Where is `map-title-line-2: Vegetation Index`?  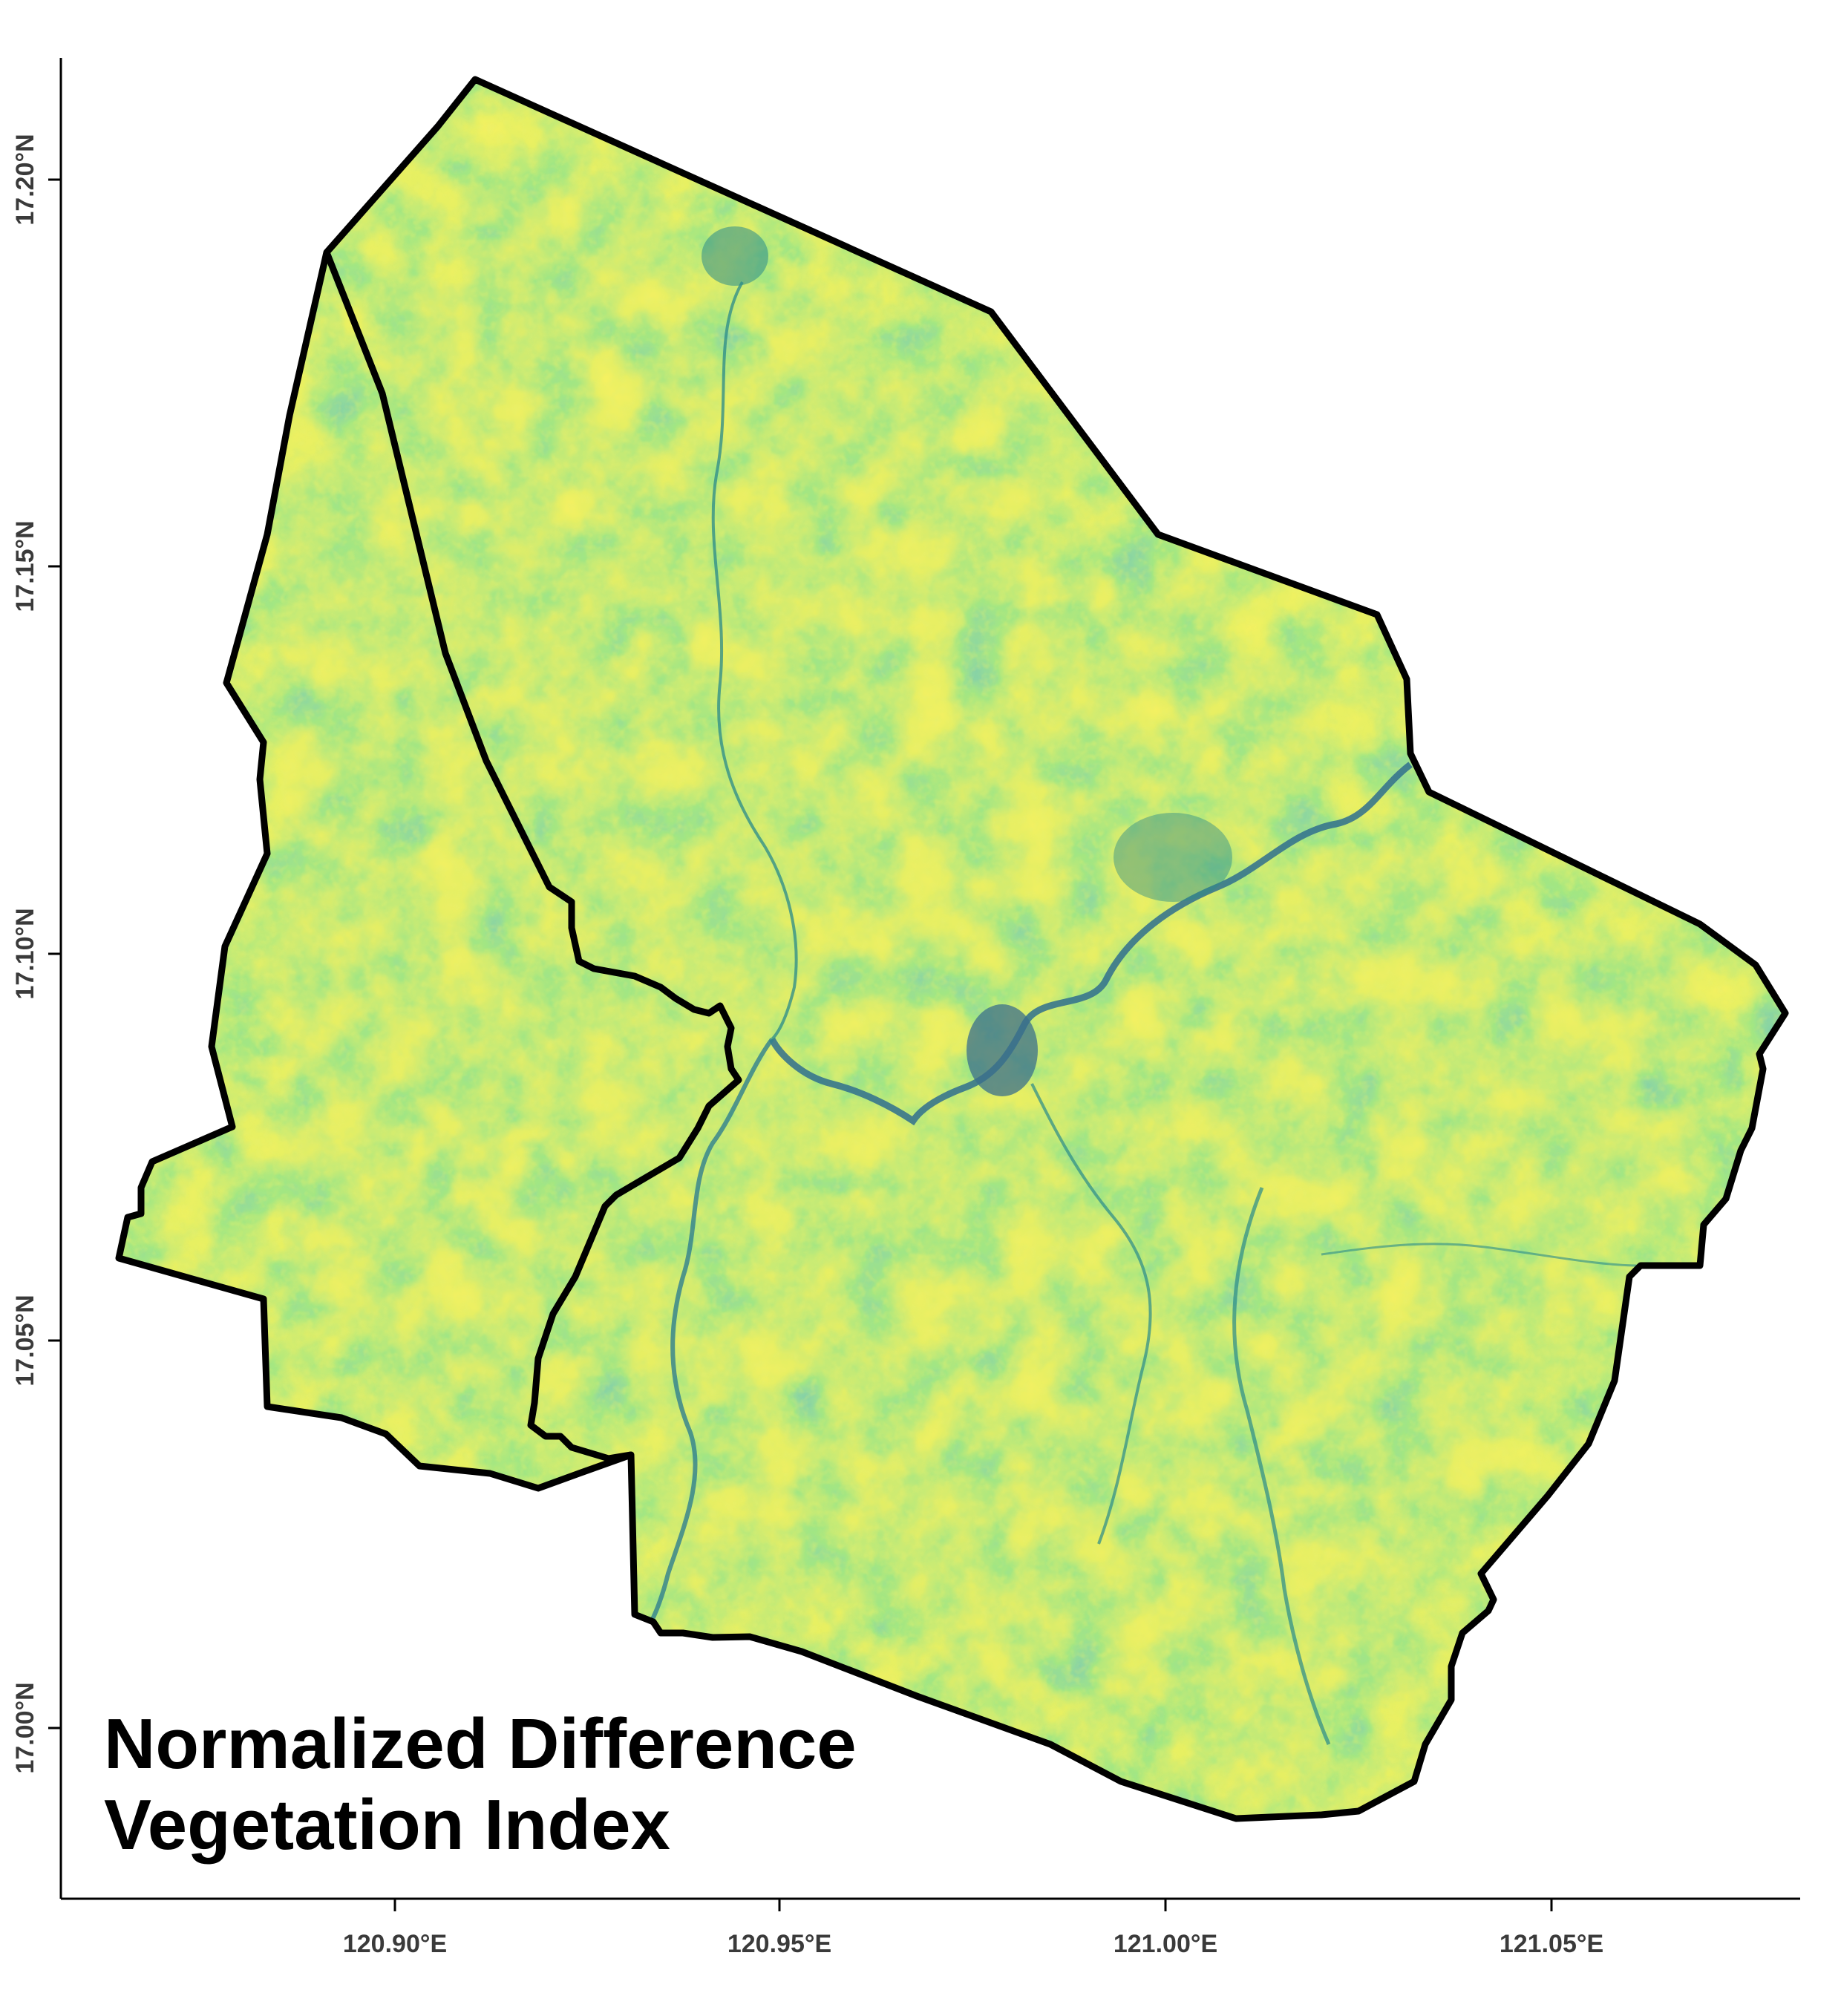
map-title-line-2: Vegetation Index is located at coordinates (387, 1825).